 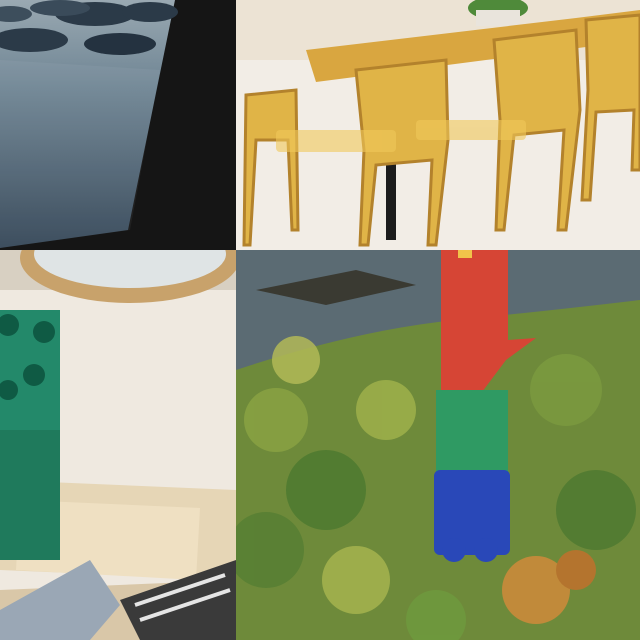 What do you see at coordinates (89, 27) in the screenshot?
I see `stones` at bounding box center [89, 27].